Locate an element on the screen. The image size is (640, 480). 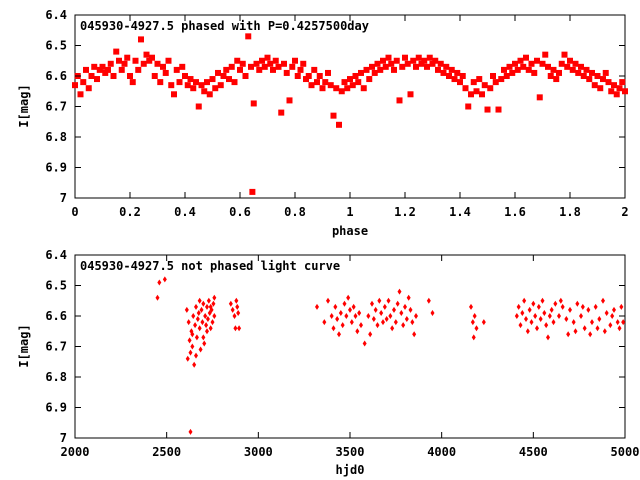
phased-y-tick-label: 6.8 is located at coordinates (56, 137).